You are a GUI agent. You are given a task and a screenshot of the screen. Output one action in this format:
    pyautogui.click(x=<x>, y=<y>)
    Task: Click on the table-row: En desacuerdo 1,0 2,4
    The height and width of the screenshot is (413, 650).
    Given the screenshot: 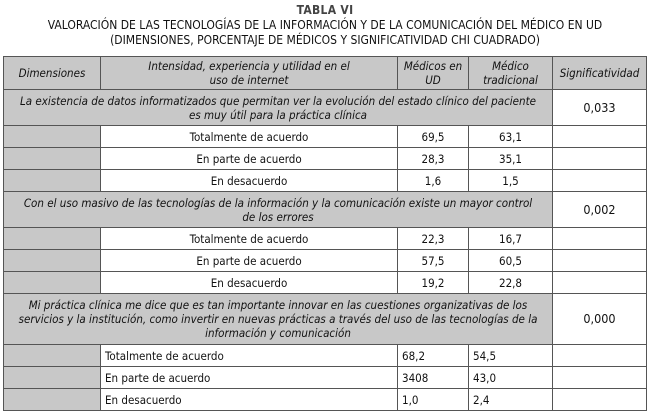 What is the action you would take?
    pyautogui.click(x=325, y=399)
    